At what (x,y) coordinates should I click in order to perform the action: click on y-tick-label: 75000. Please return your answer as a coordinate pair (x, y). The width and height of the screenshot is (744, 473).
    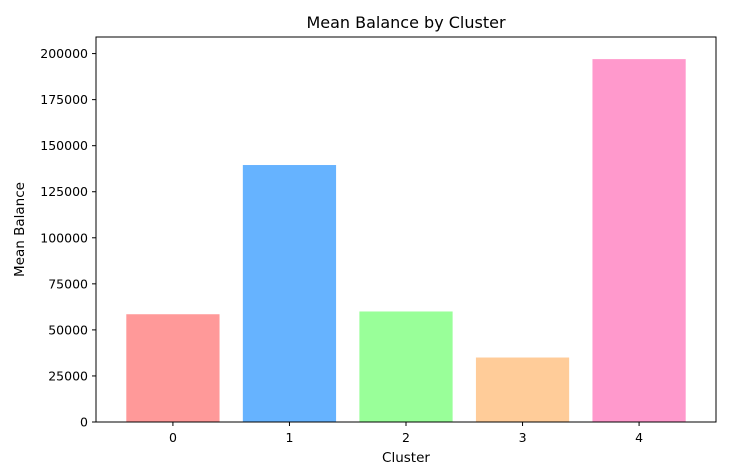
    Looking at the image, I should click on (68, 283).